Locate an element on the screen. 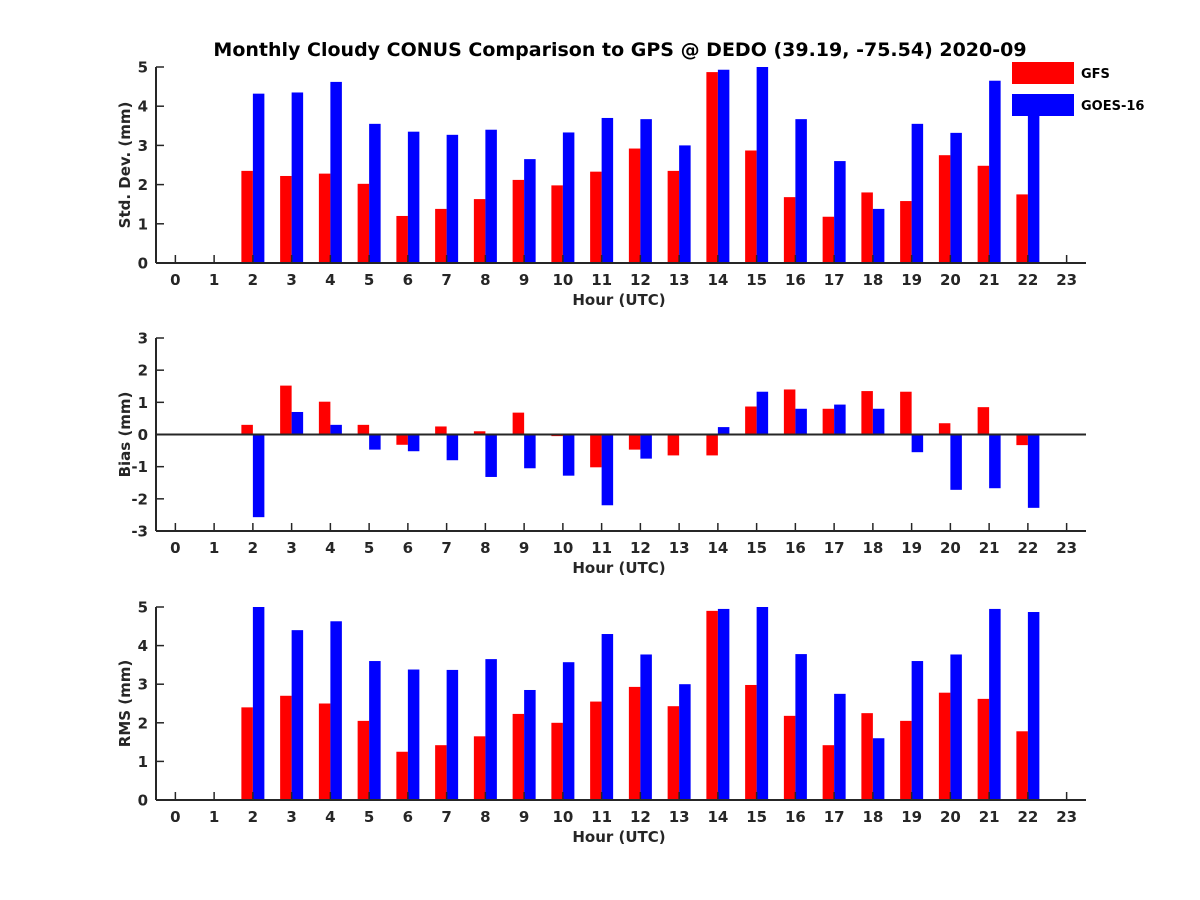 The image size is (1200, 900). std-dev-xtick-label: 6 is located at coordinates (408, 280).